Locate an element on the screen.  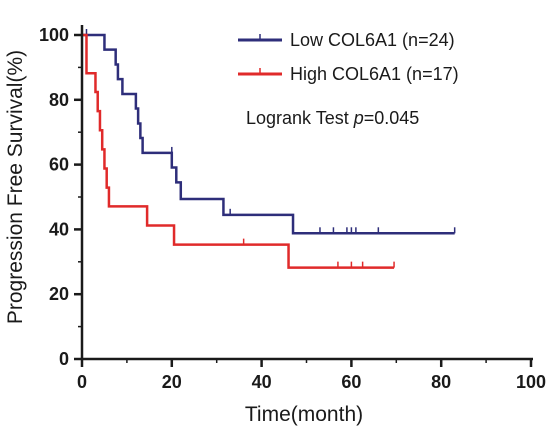
x-tick-label: 20 is located at coordinates (172, 382).